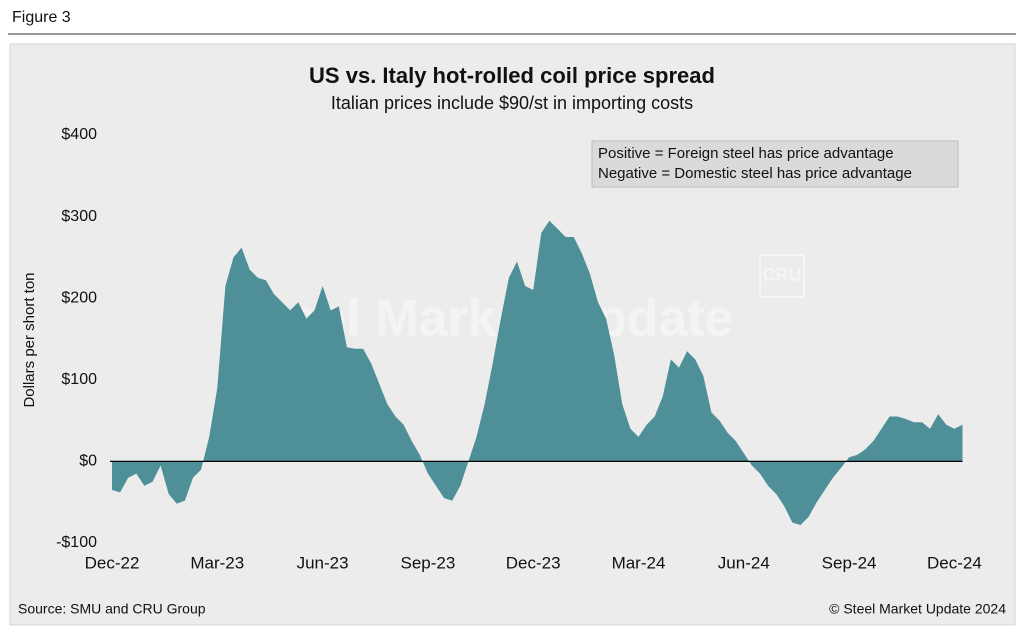 The width and height of the screenshot is (1024, 638). I want to click on x-tick-label: Sep-23, so click(427, 562).